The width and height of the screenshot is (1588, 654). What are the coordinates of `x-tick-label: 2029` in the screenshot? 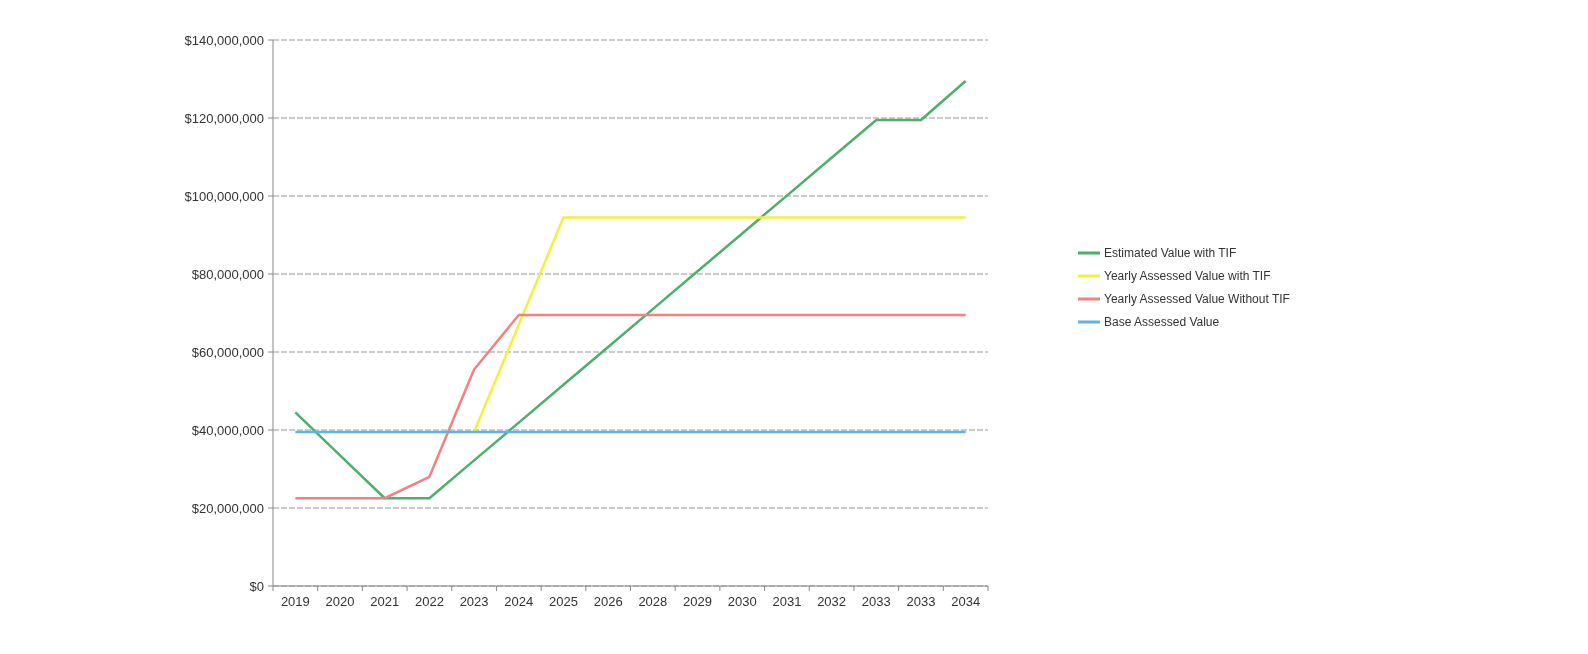 It's located at (697, 601).